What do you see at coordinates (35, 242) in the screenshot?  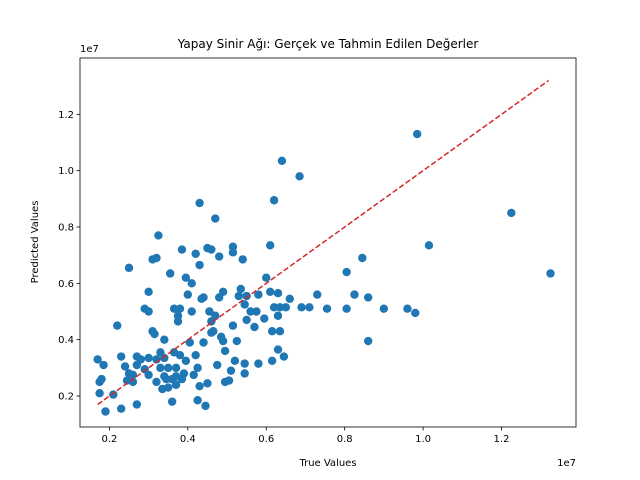 I see `y-axis-label: Predicted Values` at bounding box center [35, 242].